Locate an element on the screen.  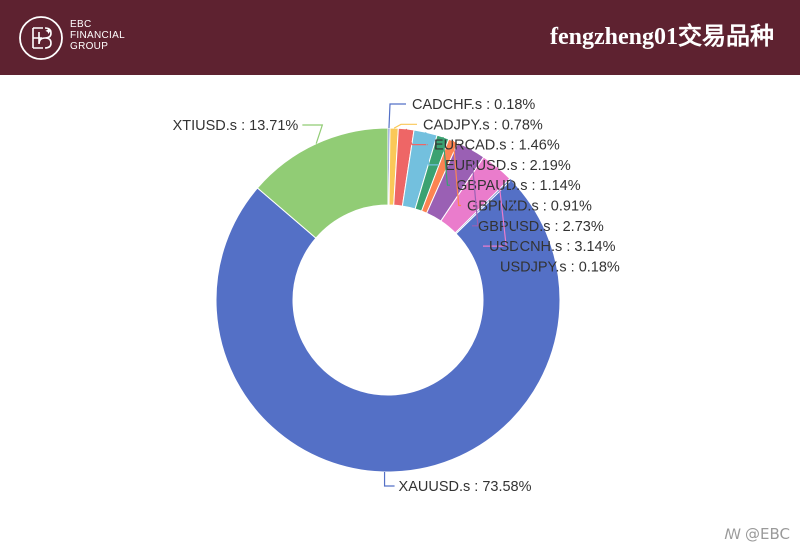
slice-label-gbpnzd-s: GBPNZD.s : 0.91% is located at coordinates (529, 207).